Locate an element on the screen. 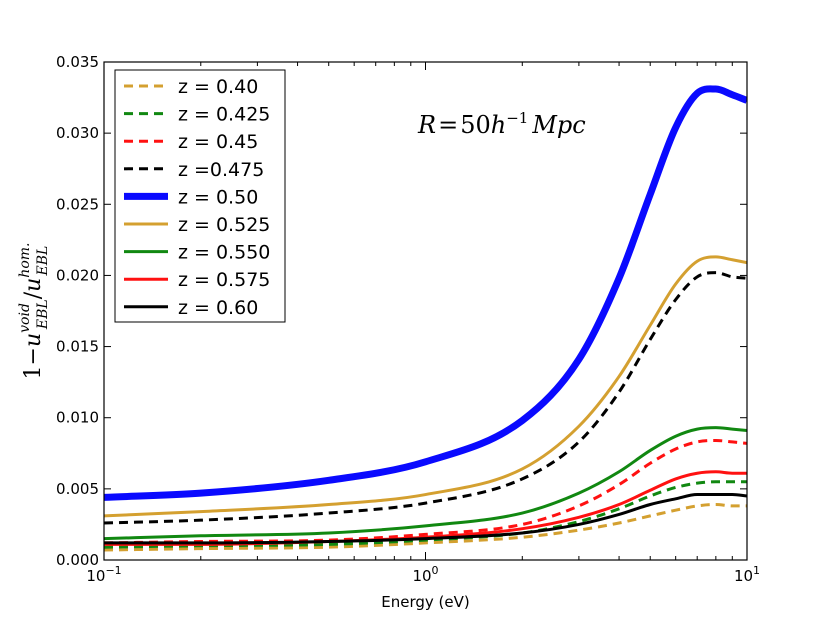  y-tick-label: 0.005 is located at coordinates (77, 489).